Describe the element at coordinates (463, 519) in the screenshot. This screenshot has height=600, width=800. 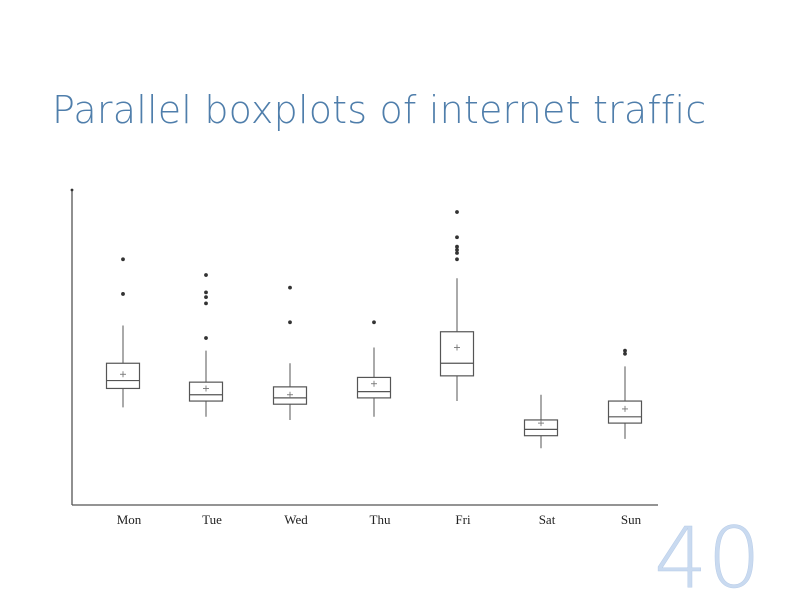
I see `x-tick-label-fri: Fri` at that location.